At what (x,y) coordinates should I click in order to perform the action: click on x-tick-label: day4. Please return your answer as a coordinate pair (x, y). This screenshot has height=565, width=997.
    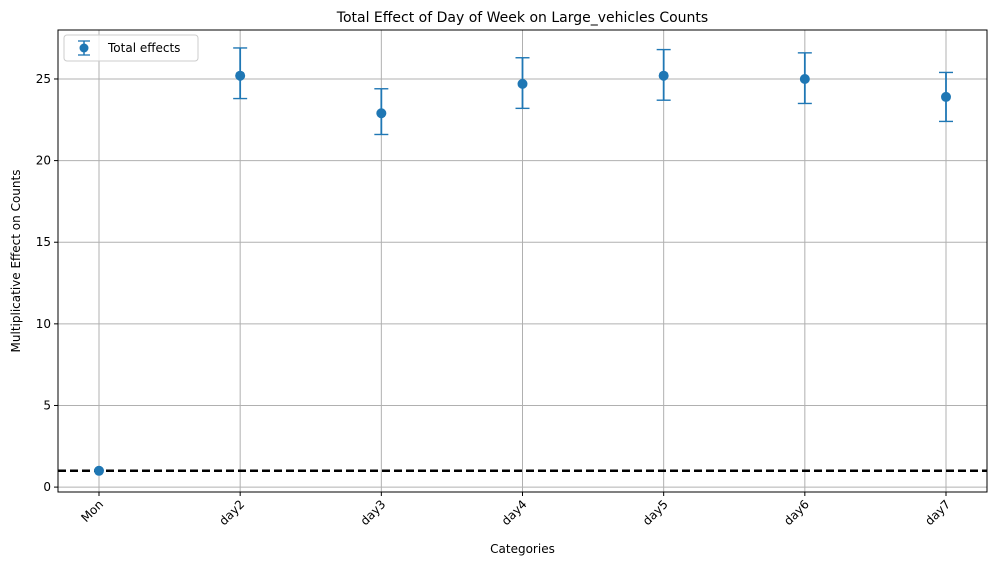
    Looking at the image, I should click on (514, 512).